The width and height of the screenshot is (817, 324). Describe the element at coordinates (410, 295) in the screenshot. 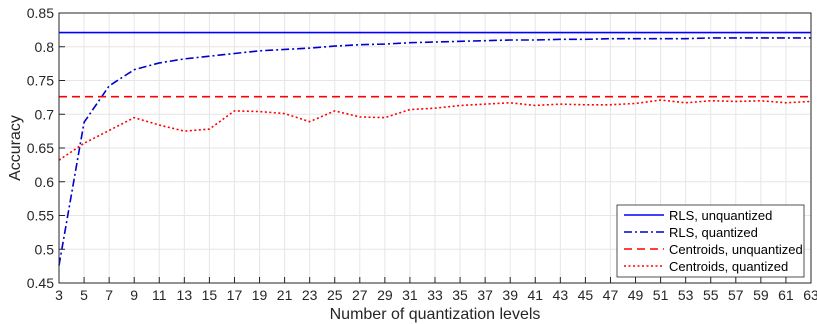

I see `x-tick-label: 31` at that location.